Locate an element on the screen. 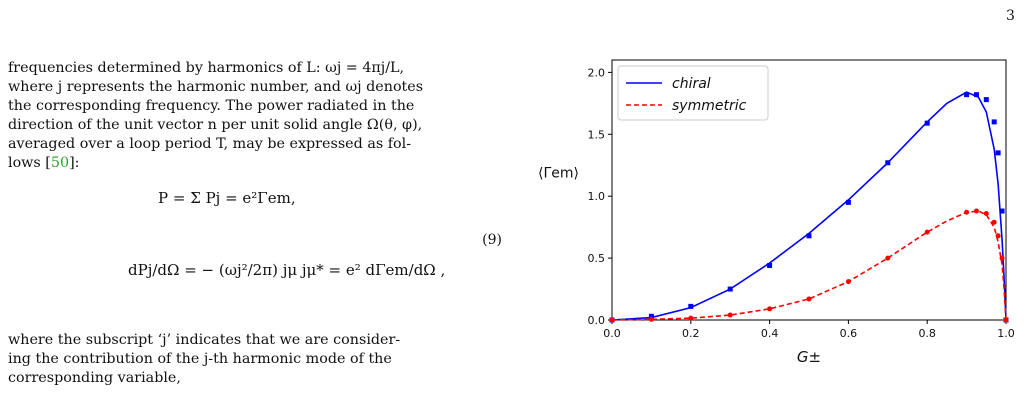 The width and height of the screenshot is (1029, 404). x-tick-label: 0.6 is located at coordinates (849, 333).